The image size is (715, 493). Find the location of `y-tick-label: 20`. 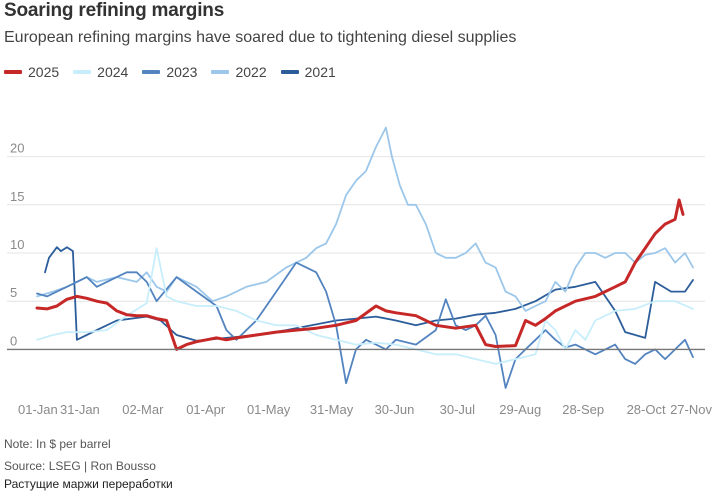

y-tick-label: 20 is located at coordinates (17, 148).